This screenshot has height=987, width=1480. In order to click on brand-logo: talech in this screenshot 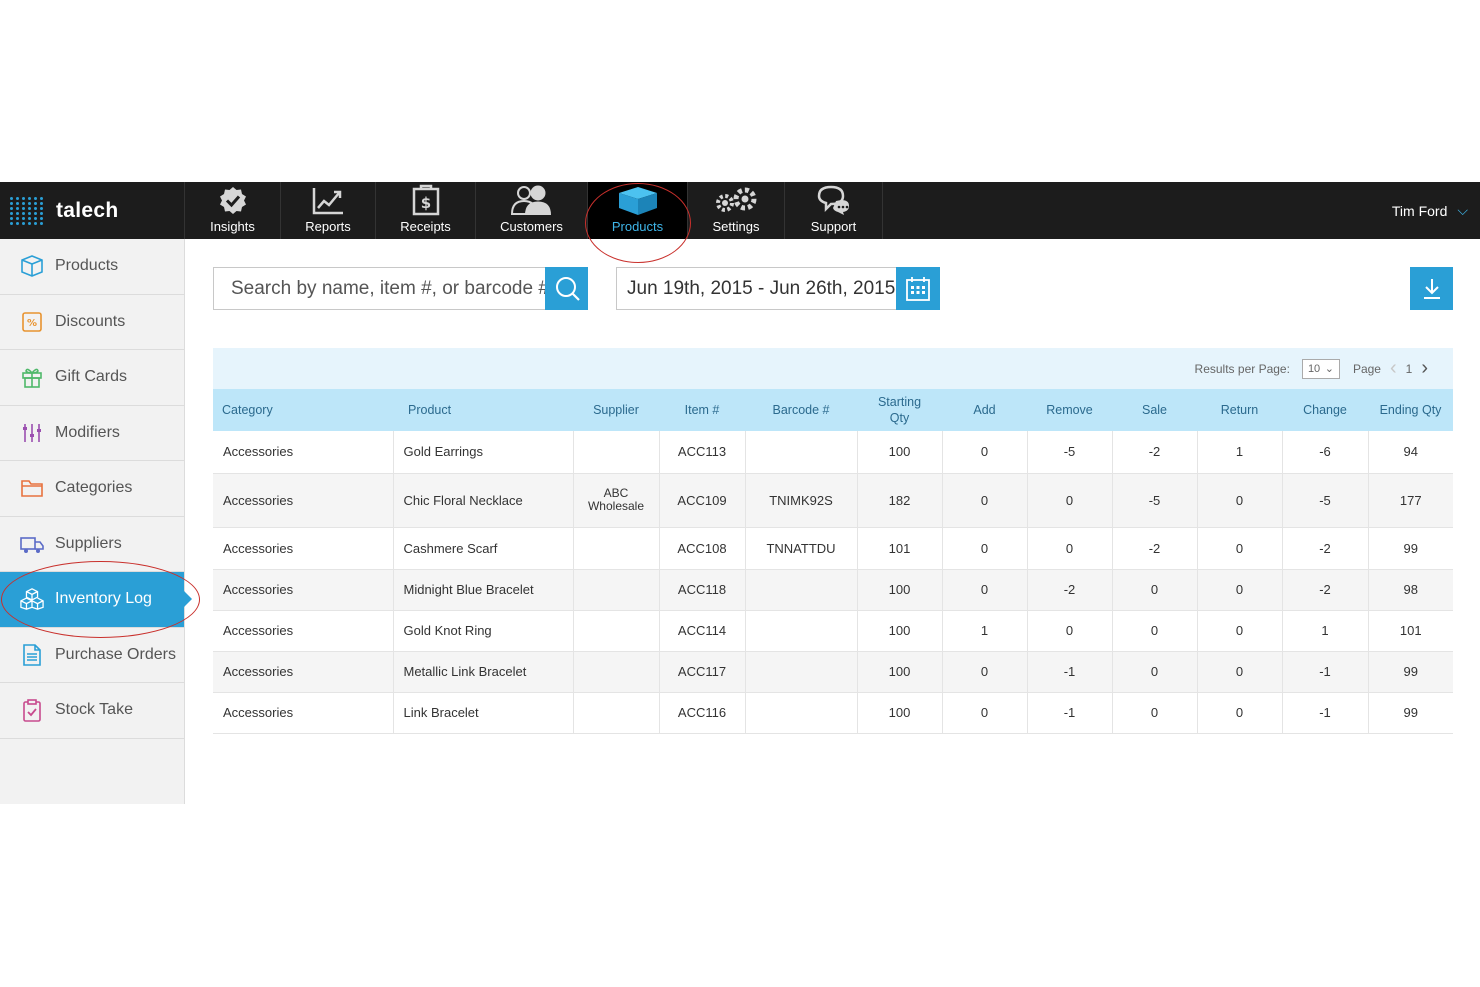, I will do `click(92, 210)`.